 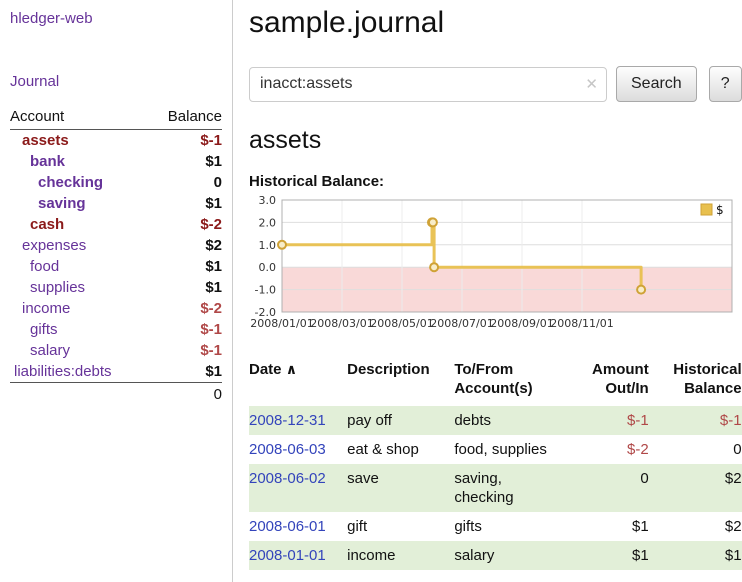 What do you see at coordinates (54, 245) in the screenshot?
I see `account-link: expenses` at bounding box center [54, 245].